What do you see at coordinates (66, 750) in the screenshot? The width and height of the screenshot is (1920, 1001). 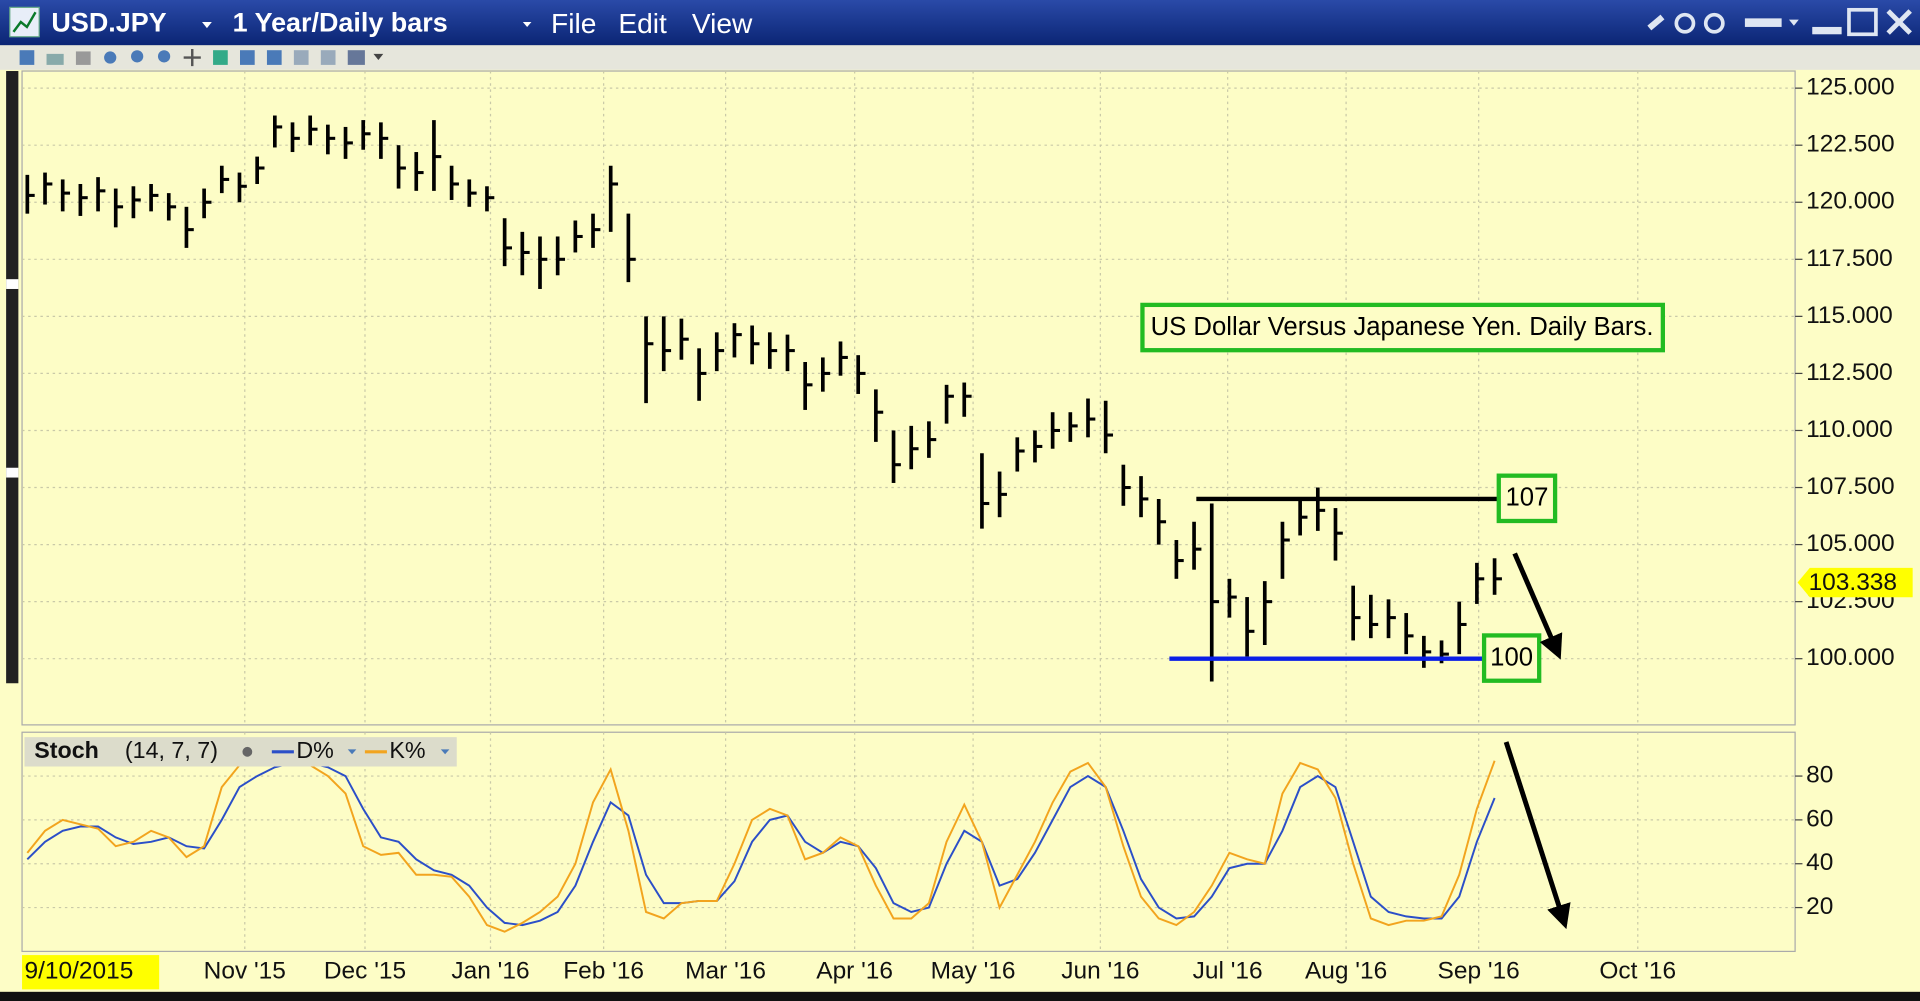 I see `indicator-name: Stoch` at bounding box center [66, 750].